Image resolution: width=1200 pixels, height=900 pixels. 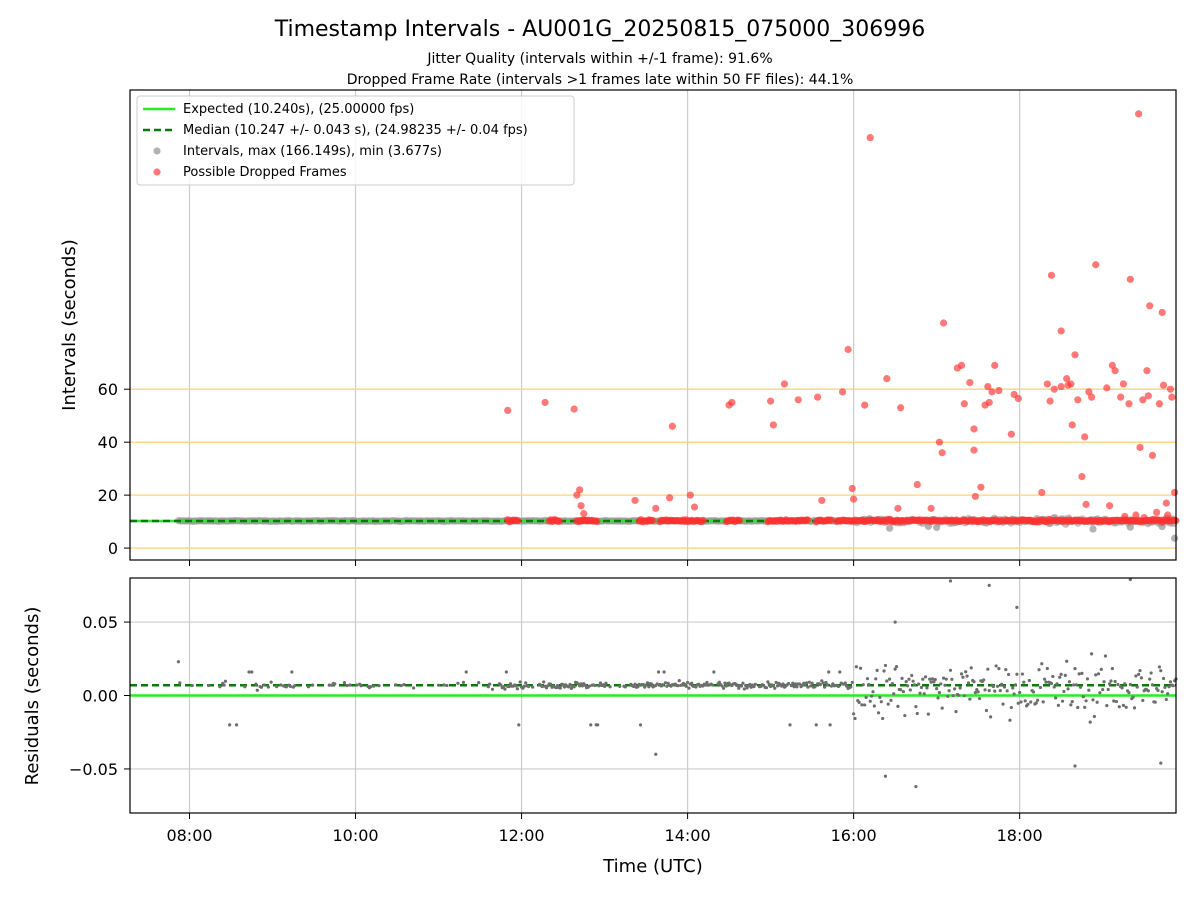 I want to click on bottom-y-ticks: 0.05 0.00 −0.05, so click(x=99, y=696).